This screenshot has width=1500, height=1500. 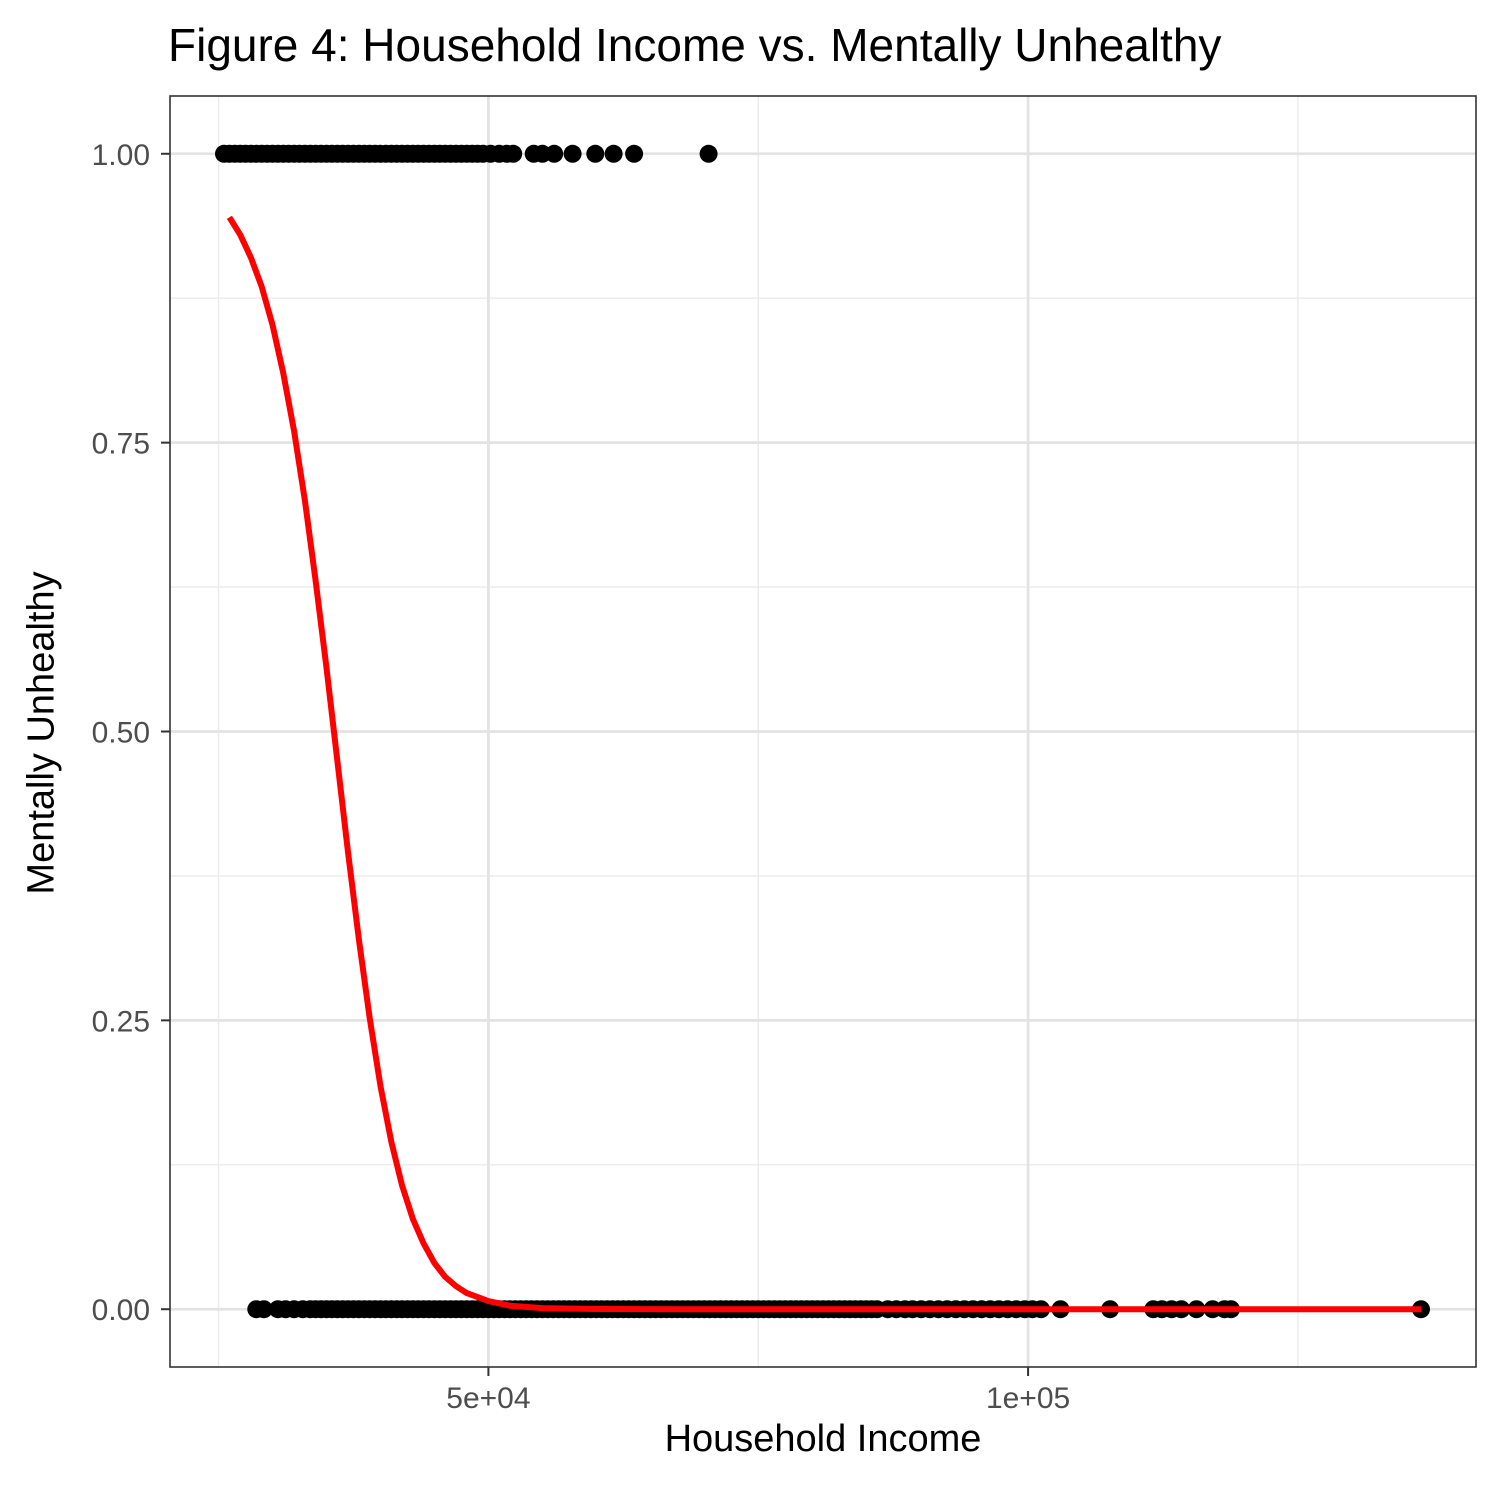 What do you see at coordinates (121, 733) in the screenshot?
I see `y-tick-label: 0.50` at bounding box center [121, 733].